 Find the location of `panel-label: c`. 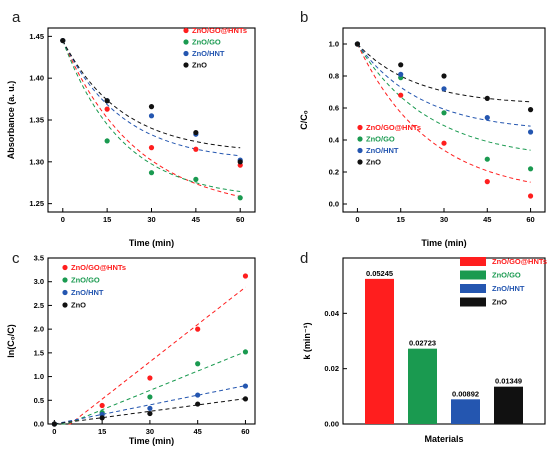

panel-label: c is located at coordinates (16, 258).